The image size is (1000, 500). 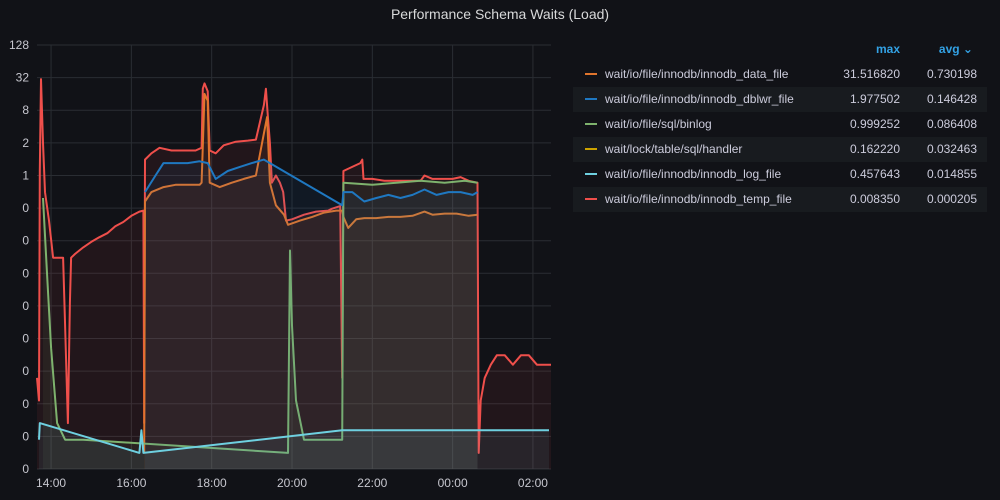 What do you see at coordinates (874, 124) in the screenshot?
I see `legend-max-value: 0.999252` at bounding box center [874, 124].